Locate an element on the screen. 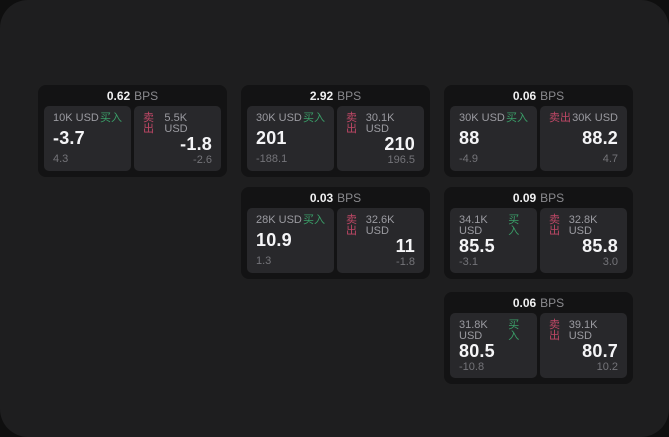 This screenshot has width=669, height=437. buy-sub-value: -4.9 is located at coordinates (468, 159).